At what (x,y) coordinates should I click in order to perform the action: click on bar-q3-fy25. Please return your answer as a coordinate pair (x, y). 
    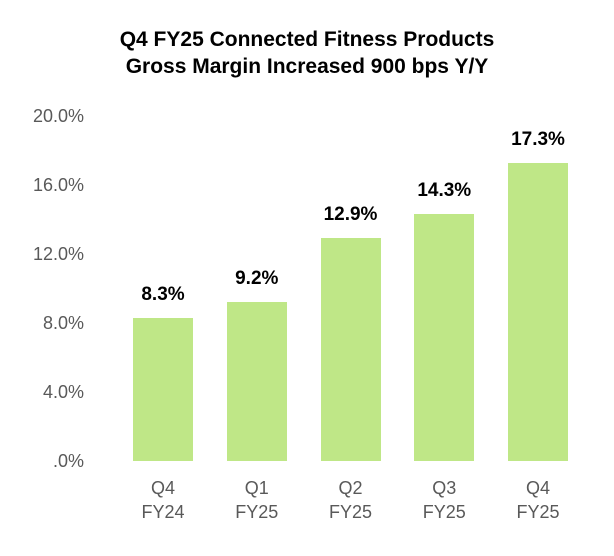
    Looking at the image, I should click on (444, 337).